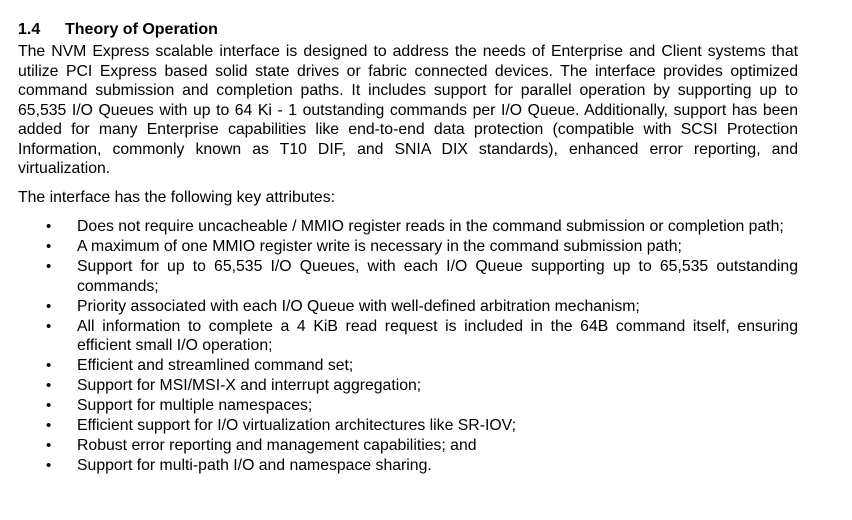 This screenshot has height=520, width=852. What do you see at coordinates (29, 29) in the screenshot?
I see `section-number: 1.4` at bounding box center [29, 29].